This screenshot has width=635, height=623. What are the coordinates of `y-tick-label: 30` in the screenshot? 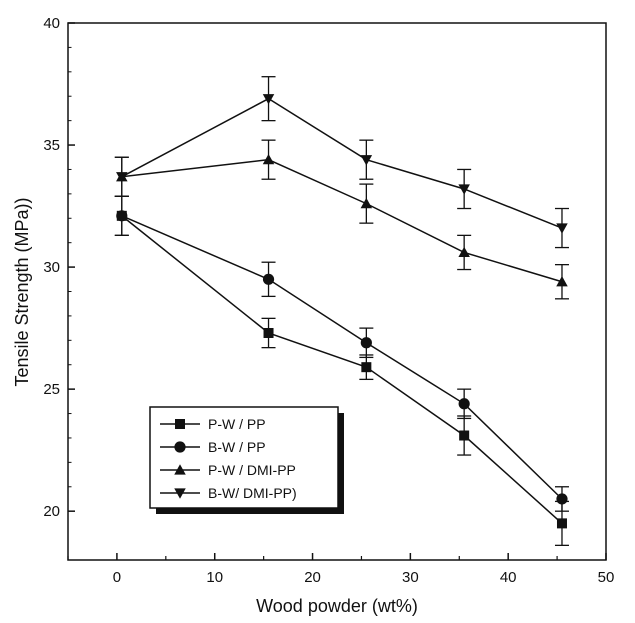 It's located at (51, 267).